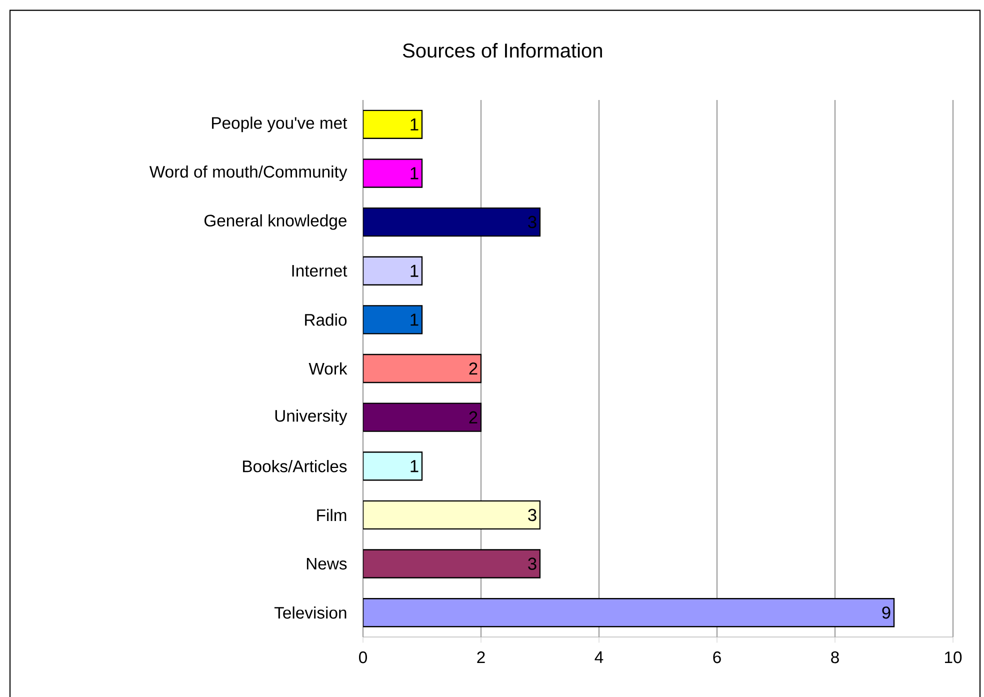  Describe the element at coordinates (326, 564) in the screenshot. I see `y-tick-label: News` at that location.